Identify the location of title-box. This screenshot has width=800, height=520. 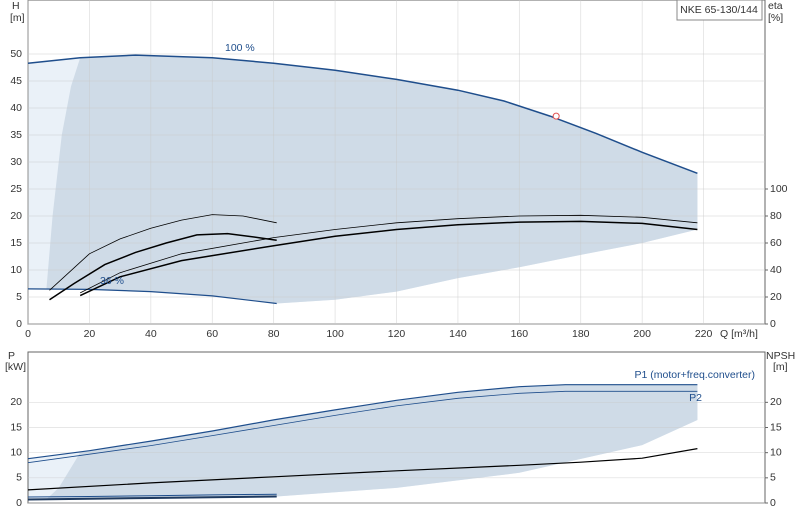
(719, 10).